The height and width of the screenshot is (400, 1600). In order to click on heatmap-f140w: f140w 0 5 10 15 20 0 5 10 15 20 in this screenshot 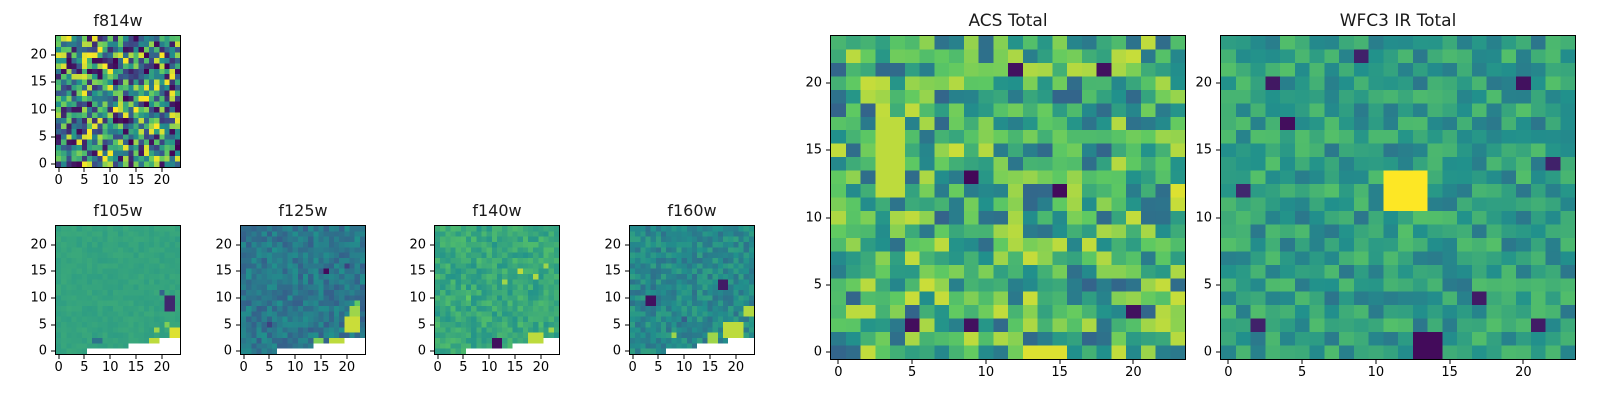, I will do `click(484, 287)`.